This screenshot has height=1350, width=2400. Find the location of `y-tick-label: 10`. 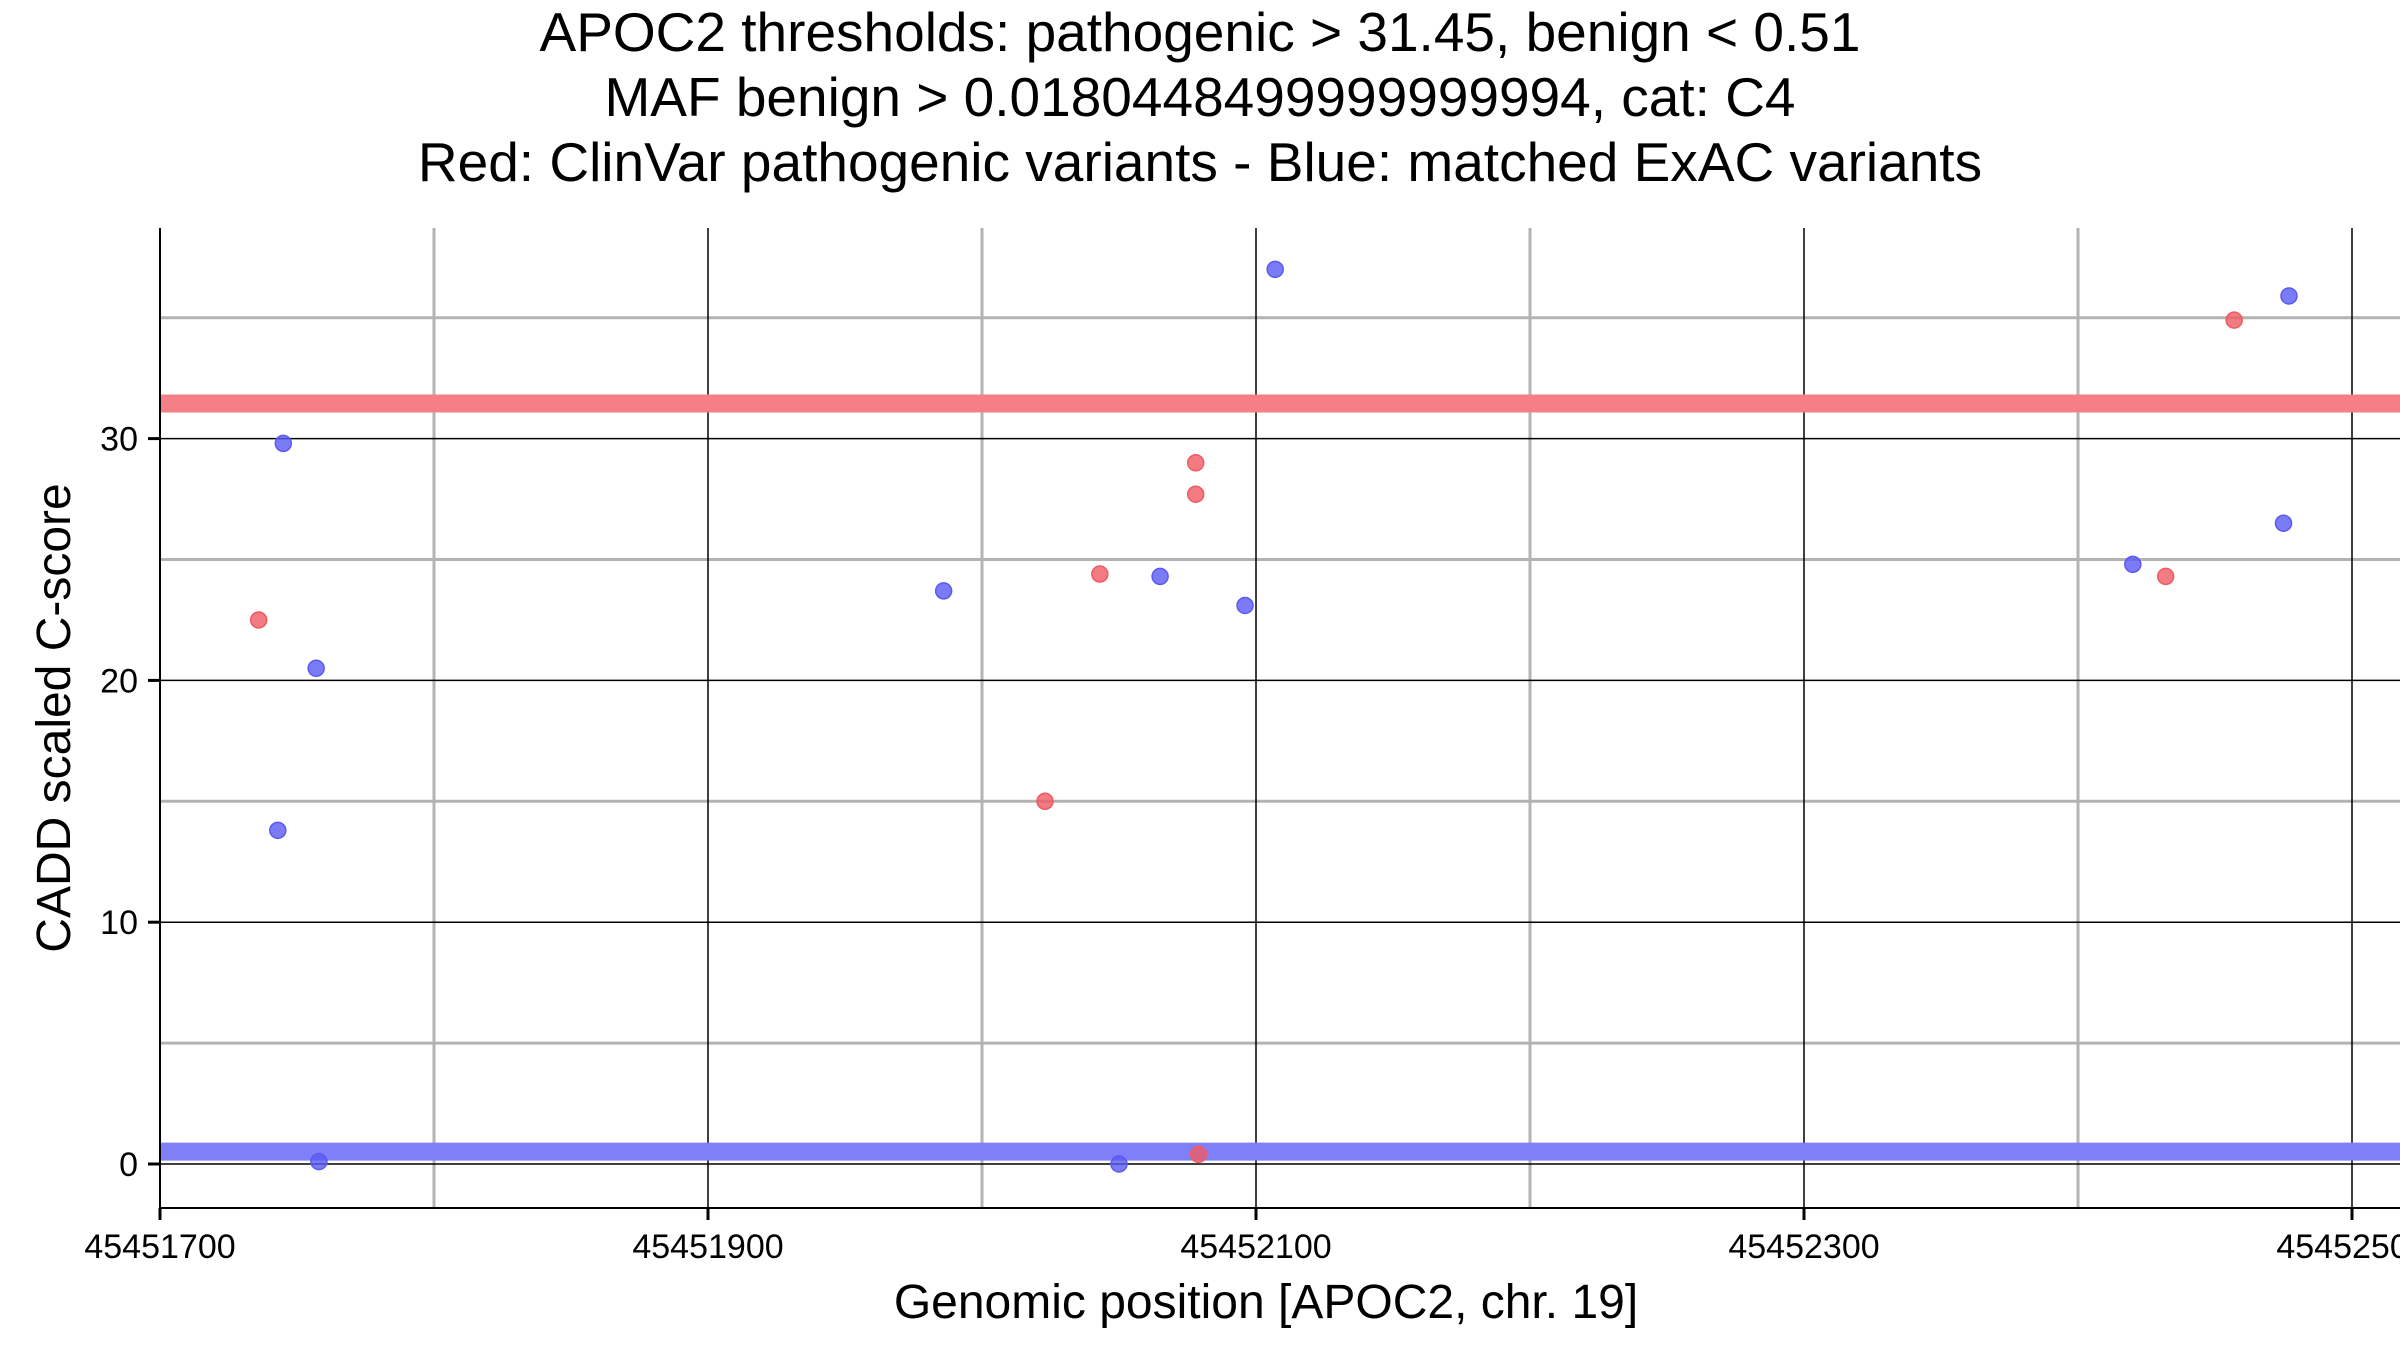

y-tick-label: 10 is located at coordinates (119, 923).